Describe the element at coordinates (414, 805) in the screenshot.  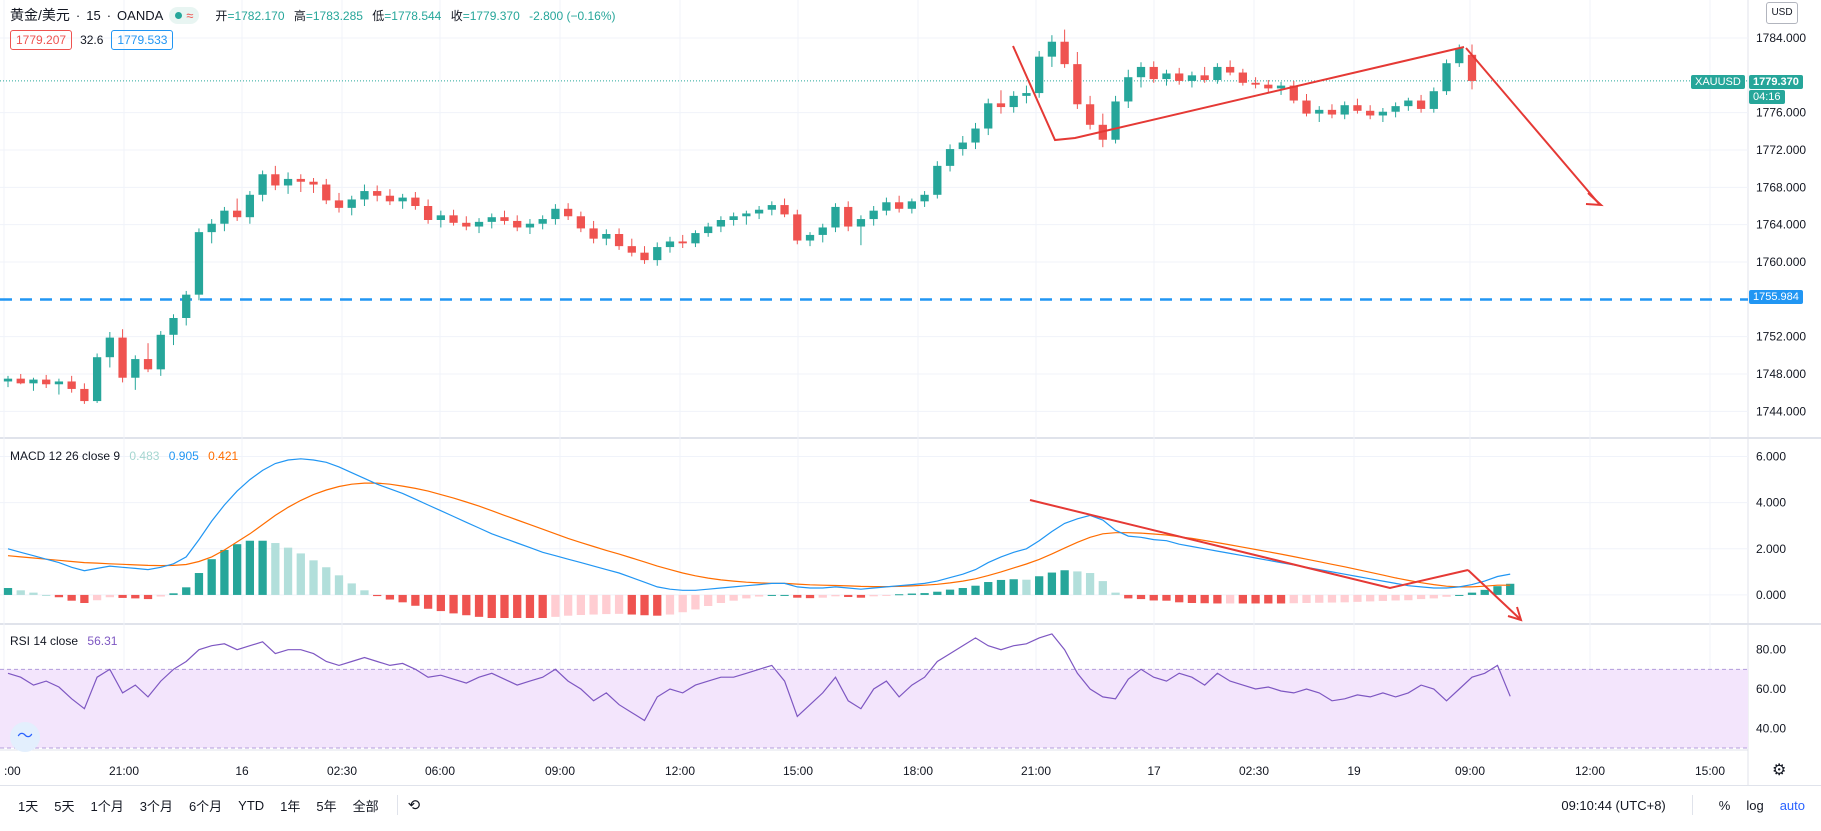
I see `replay-icon: ⟲` at that location.